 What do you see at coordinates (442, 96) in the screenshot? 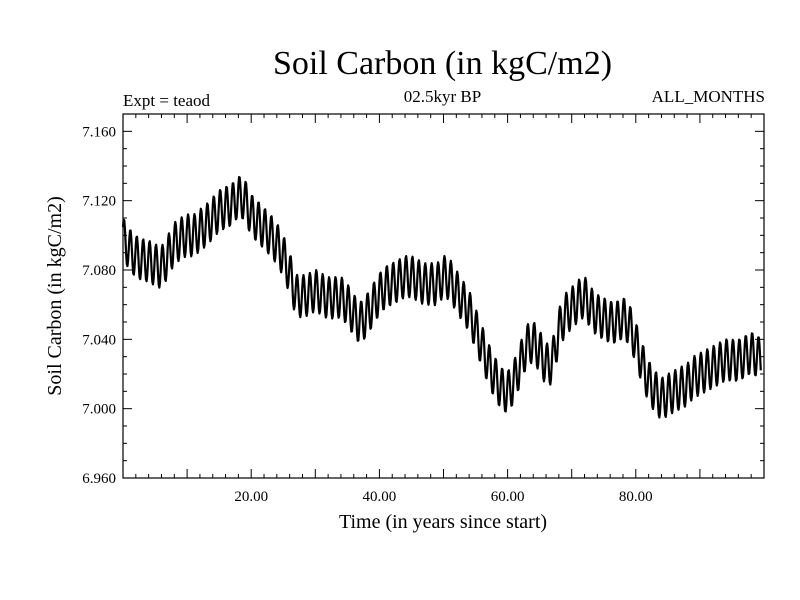
I see `period-label: 02.5kyr BP` at bounding box center [442, 96].